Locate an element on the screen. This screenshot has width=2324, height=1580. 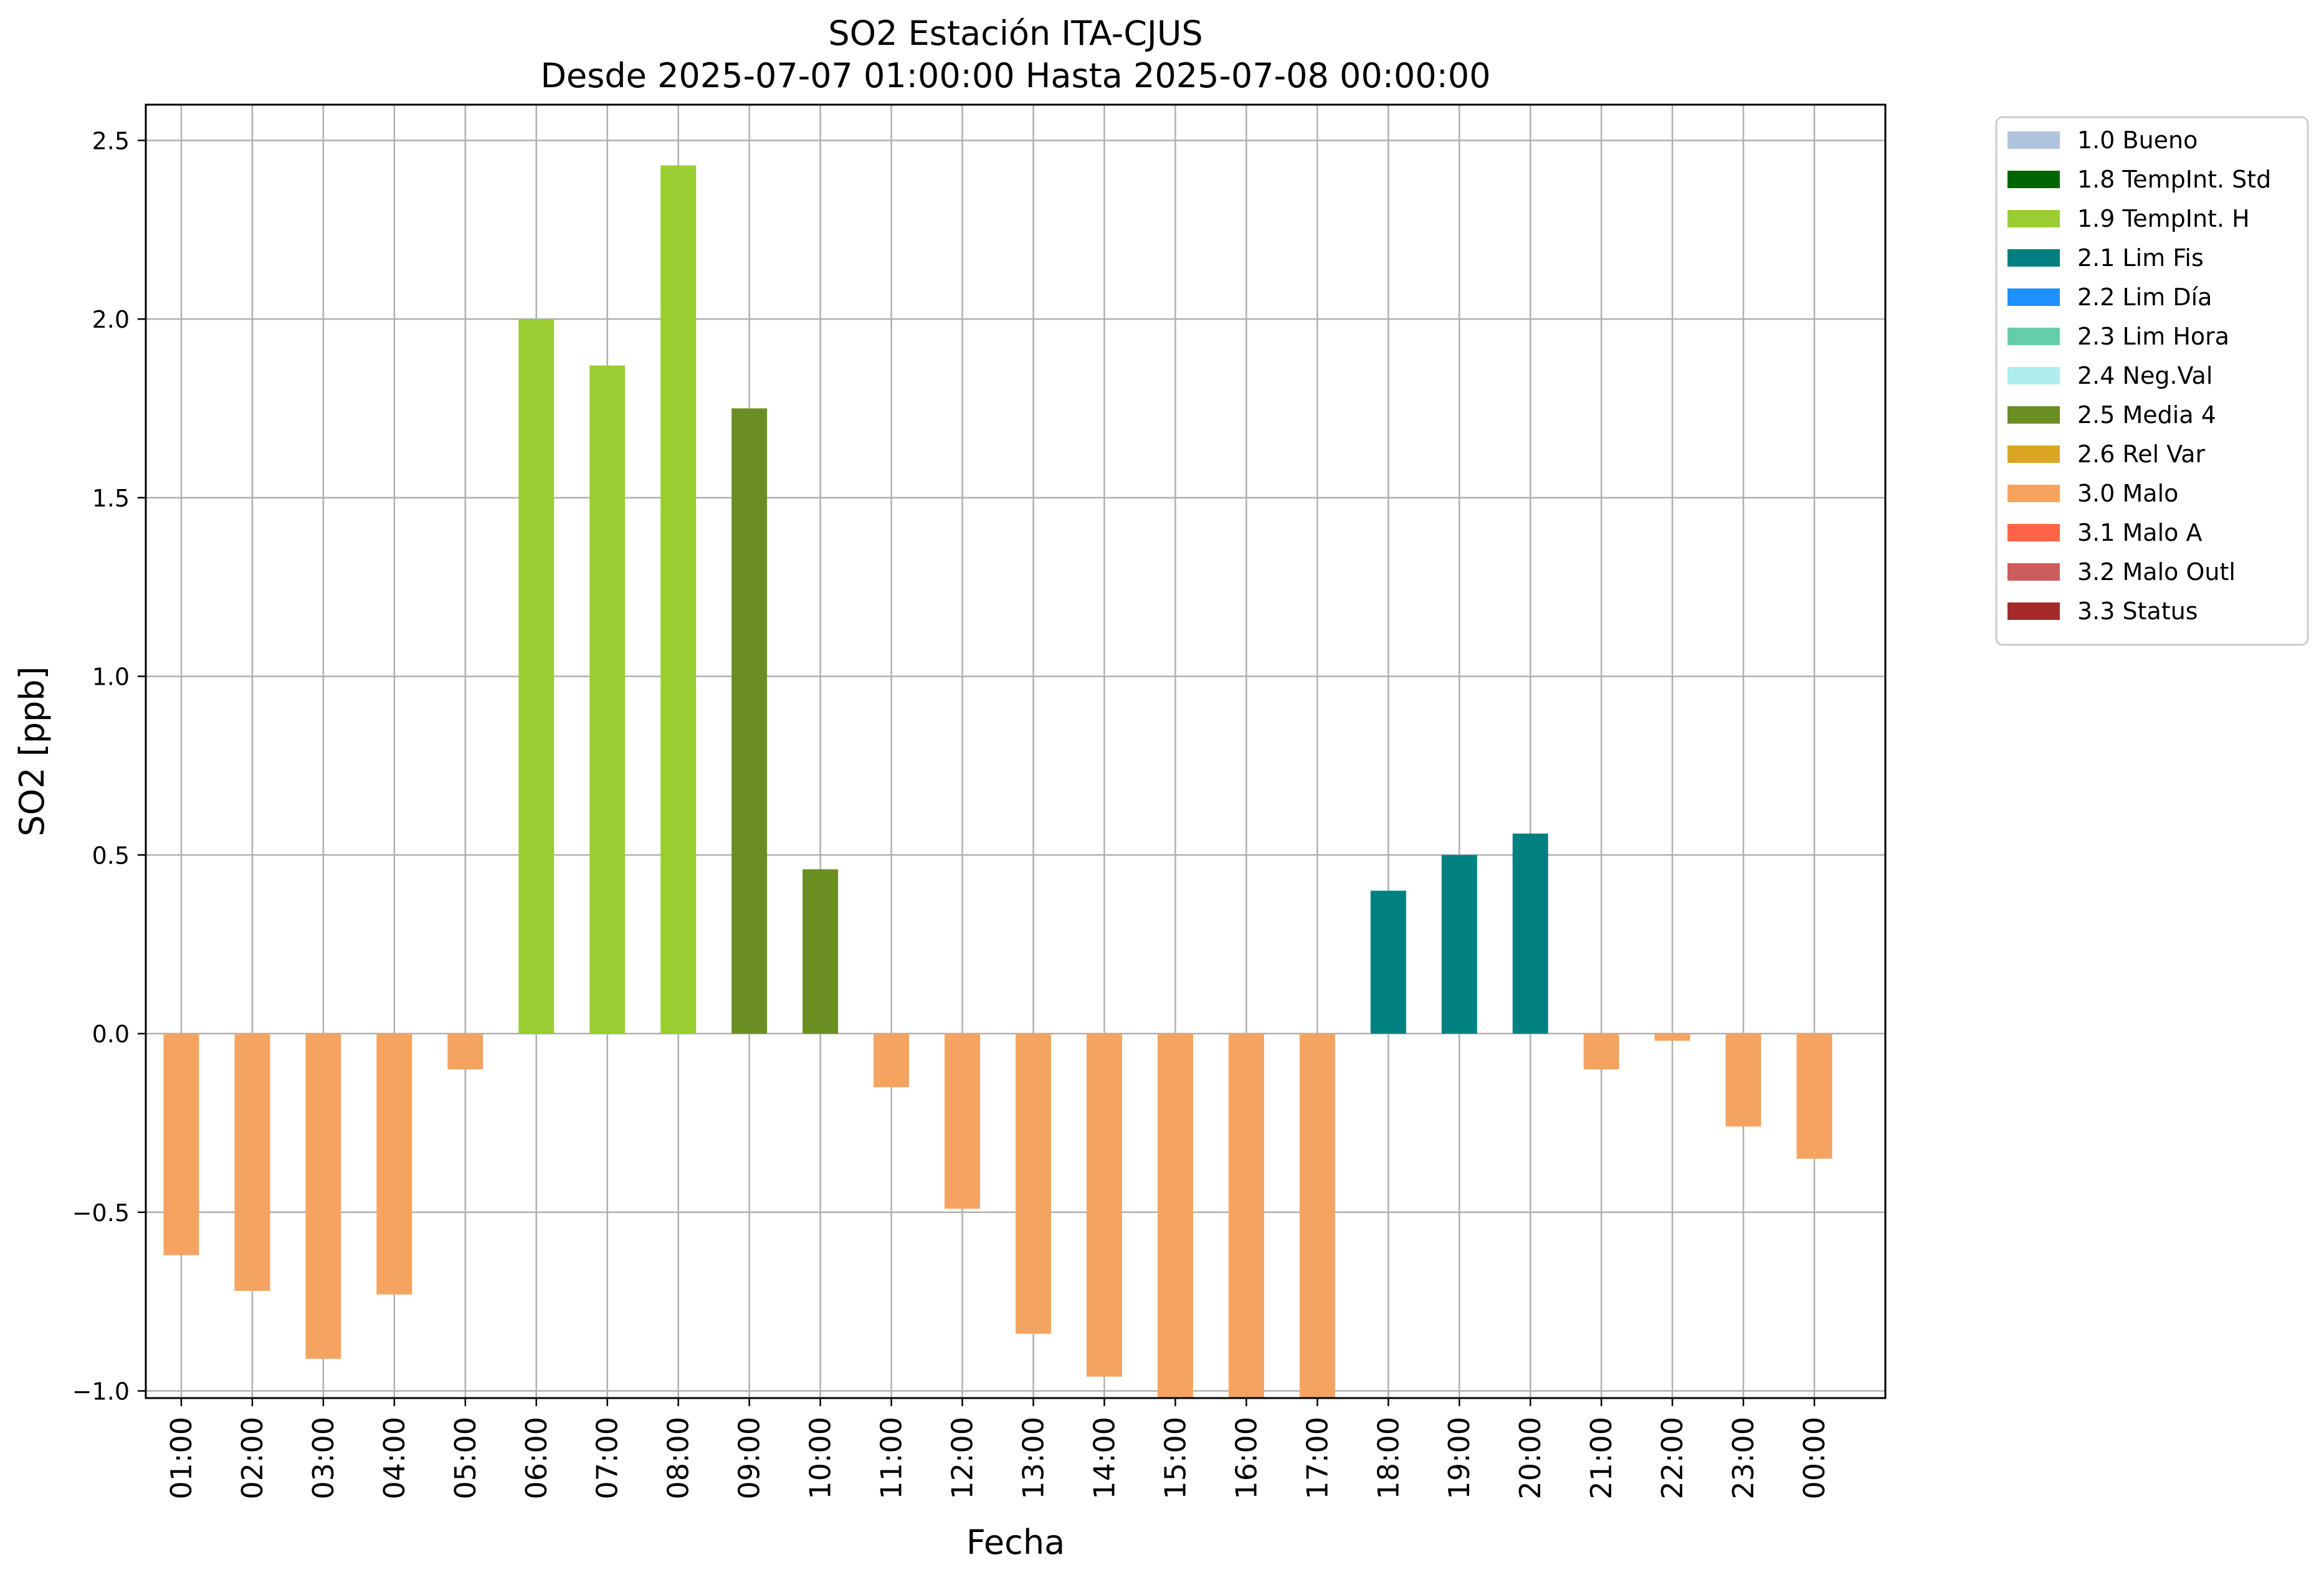
chart-title: SO2 Estación ITA-CJUS is located at coordinates (1015, 33).